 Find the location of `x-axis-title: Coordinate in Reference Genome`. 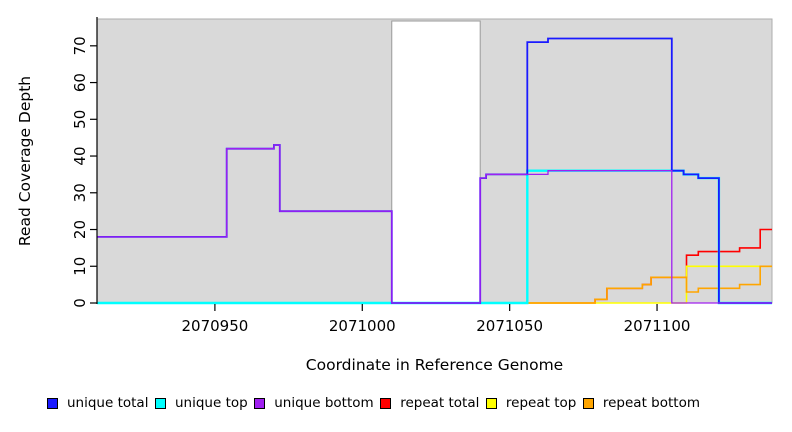

x-axis-title: Coordinate in Reference Genome is located at coordinates (434, 365).